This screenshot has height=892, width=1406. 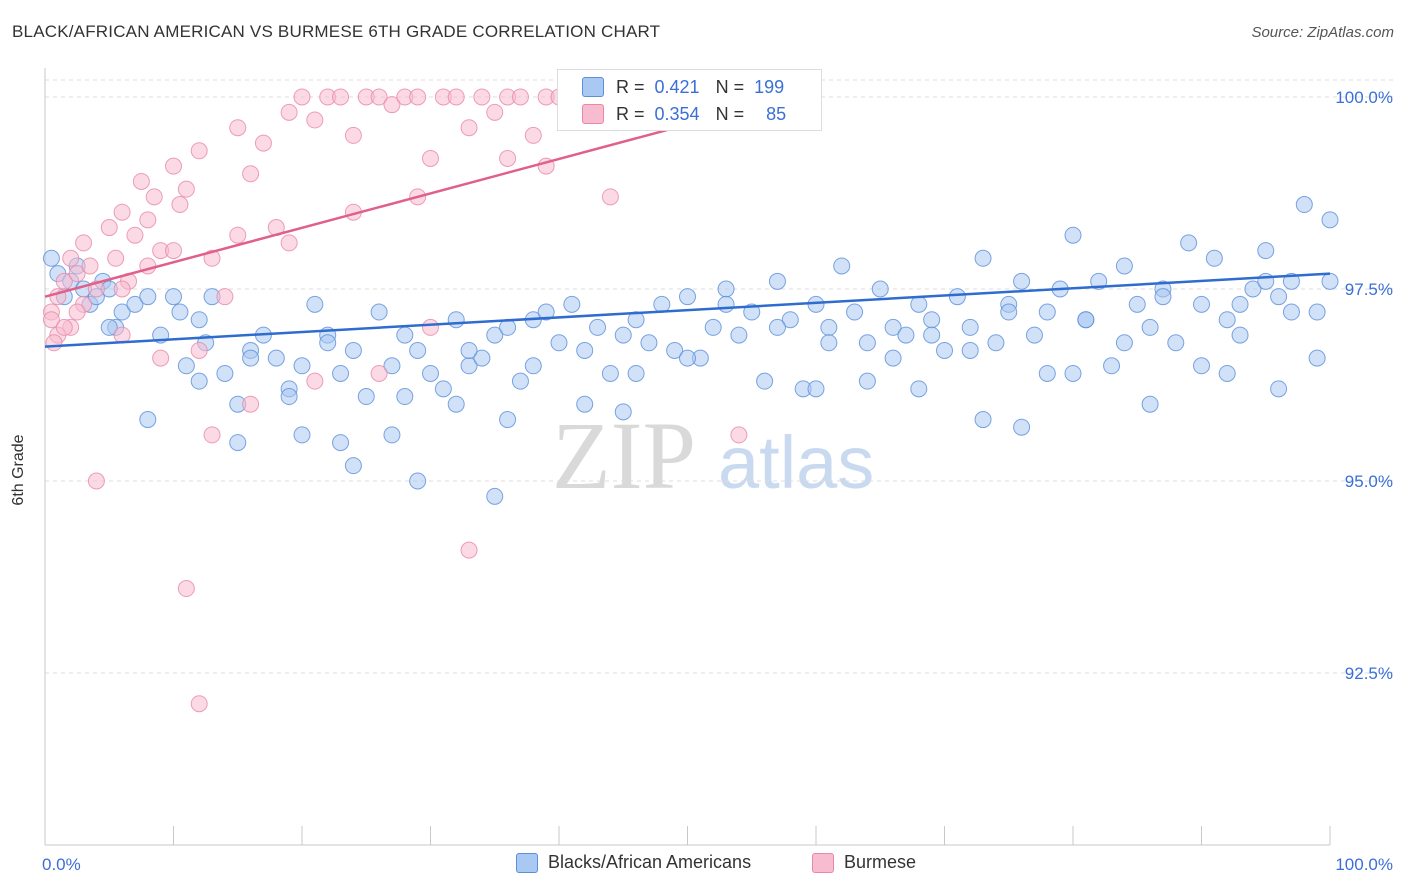 I want to click on legend-n-value: 199, so click(x=769, y=86).